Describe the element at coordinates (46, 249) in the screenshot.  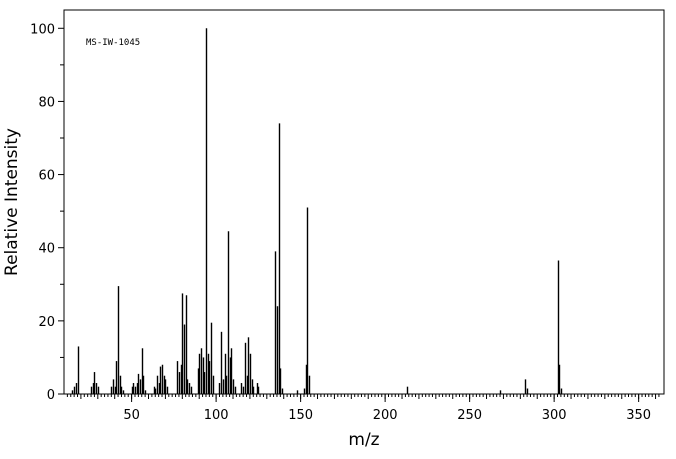
I see `y-tick-label: 40` at that location.